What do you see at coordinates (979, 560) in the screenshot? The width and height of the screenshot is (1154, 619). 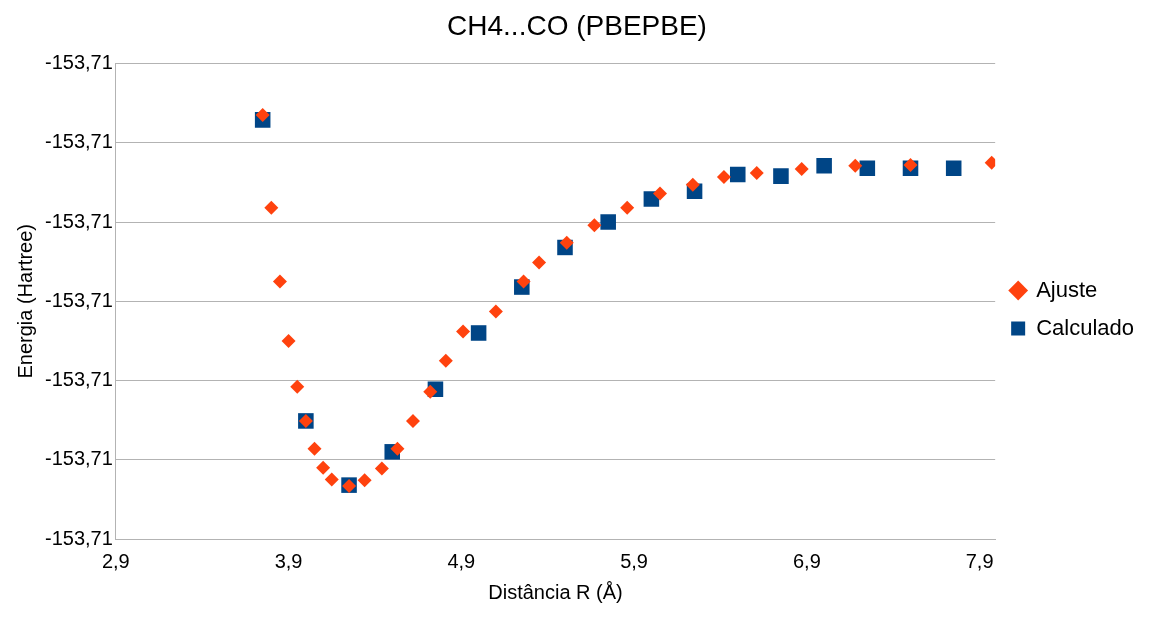 I see `x-tick-label: 7,9` at bounding box center [979, 560].